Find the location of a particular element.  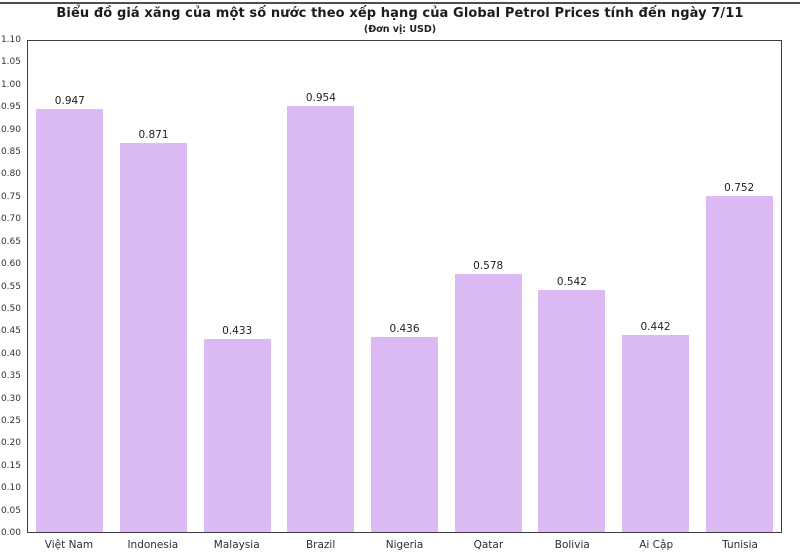

bar-slot: 0.871 is located at coordinates (154, 286).